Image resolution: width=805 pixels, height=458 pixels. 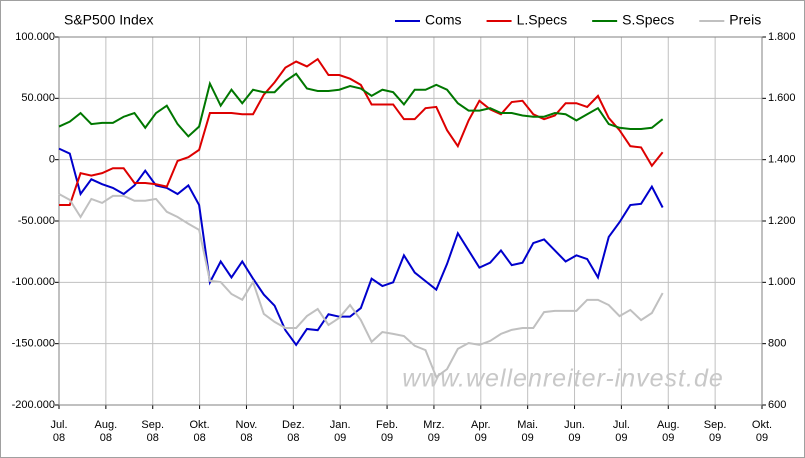 What do you see at coordinates (578, 20) in the screenshot?
I see `legend: Coms L.Specs S.Specs Preis` at bounding box center [578, 20].